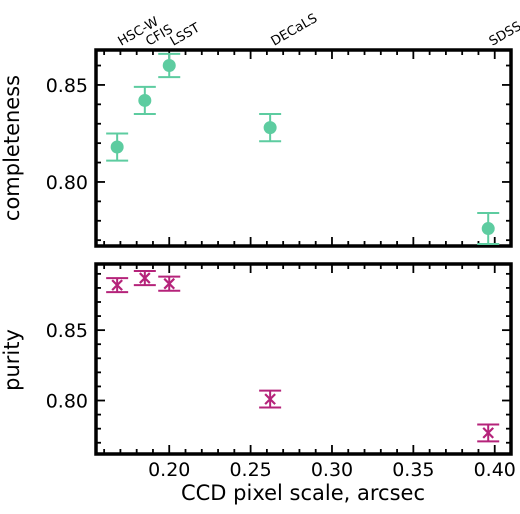 The image size is (520, 514). Describe the element at coordinates (250, 470) in the screenshot. I see `x-tick-label: 0.25` at that location.